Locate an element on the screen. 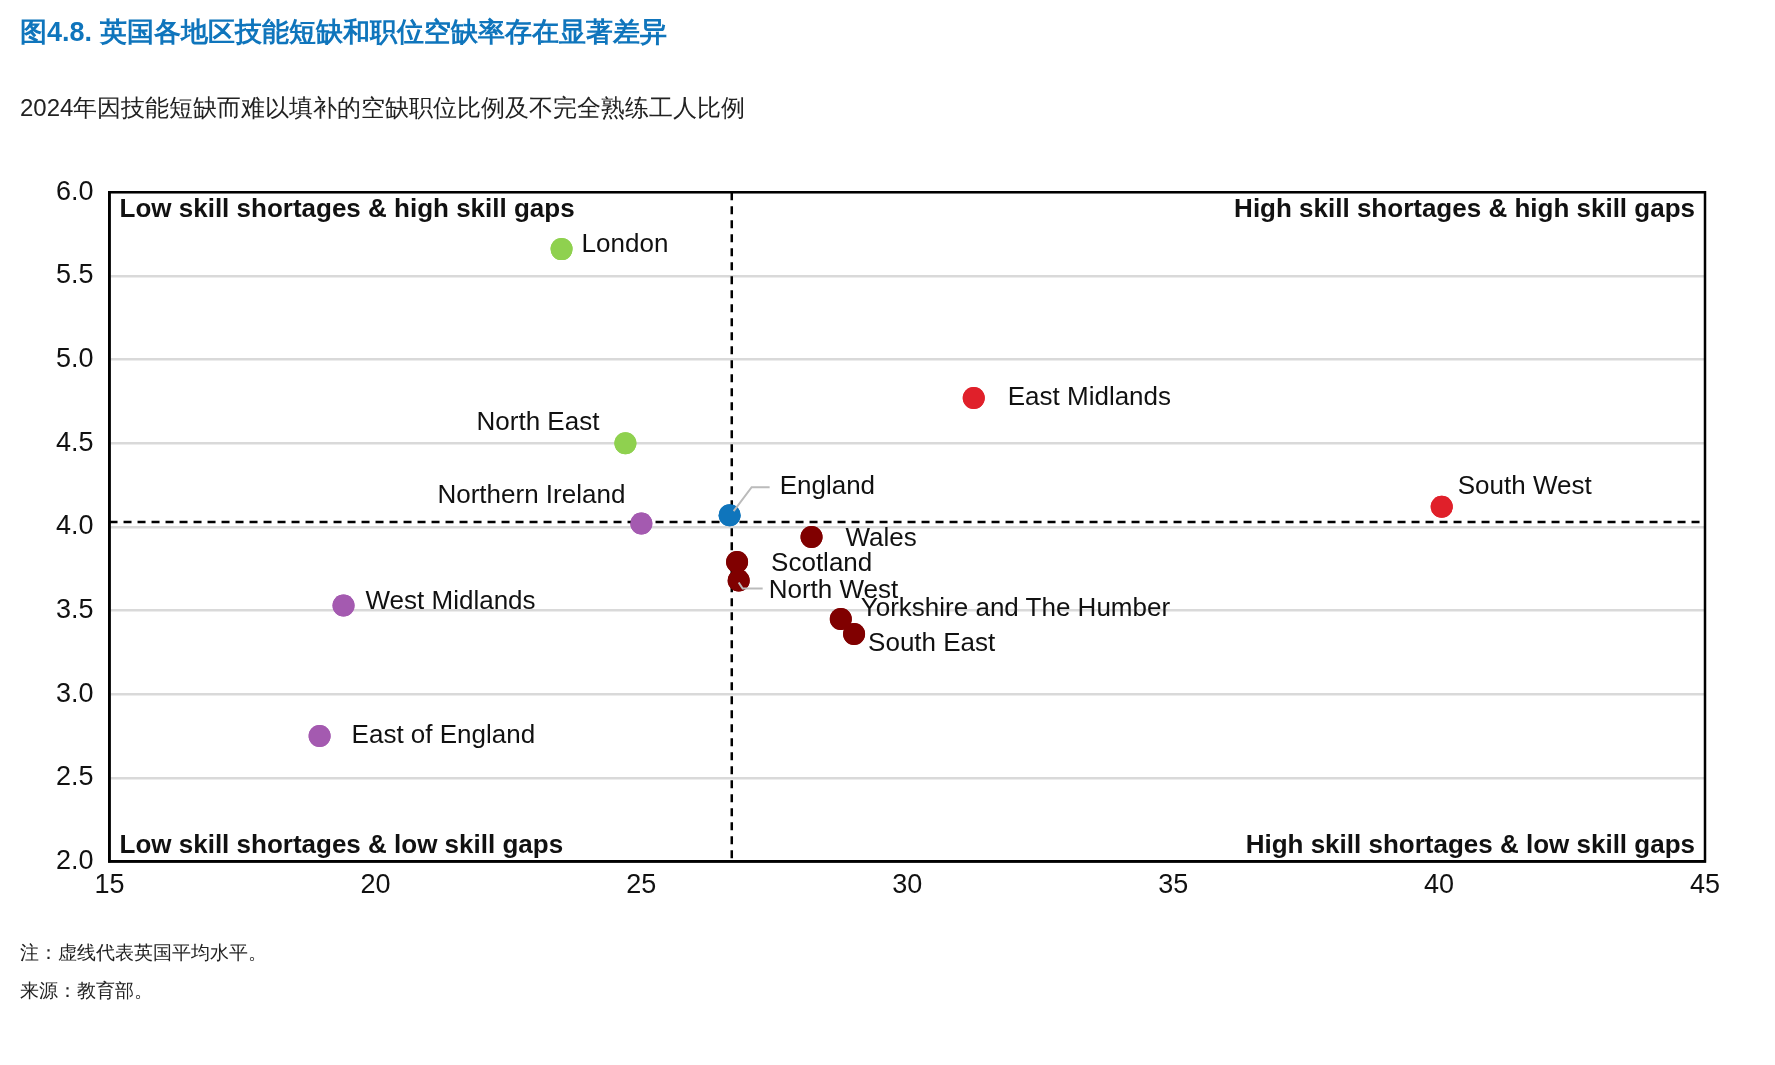 This screenshot has height=1065, width=1775. y-tick-label: 3.5 is located at coordinates (74, 609).